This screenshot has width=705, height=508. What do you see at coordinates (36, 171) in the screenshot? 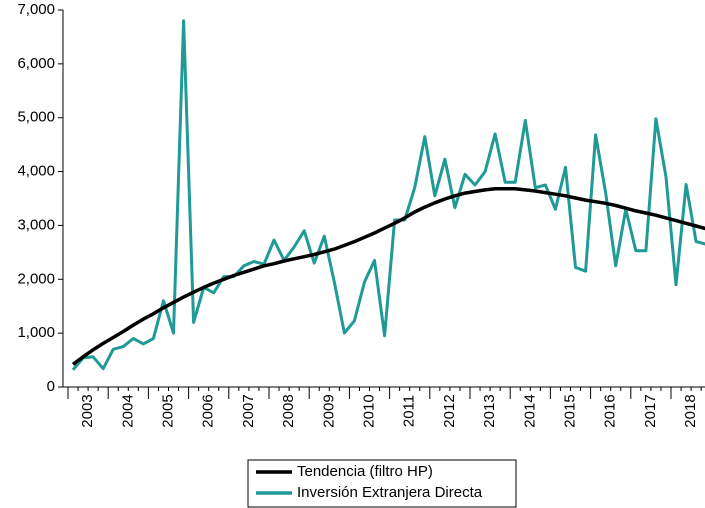
I see `y-tick-label: 4,000` at bounding box center [36, 171].